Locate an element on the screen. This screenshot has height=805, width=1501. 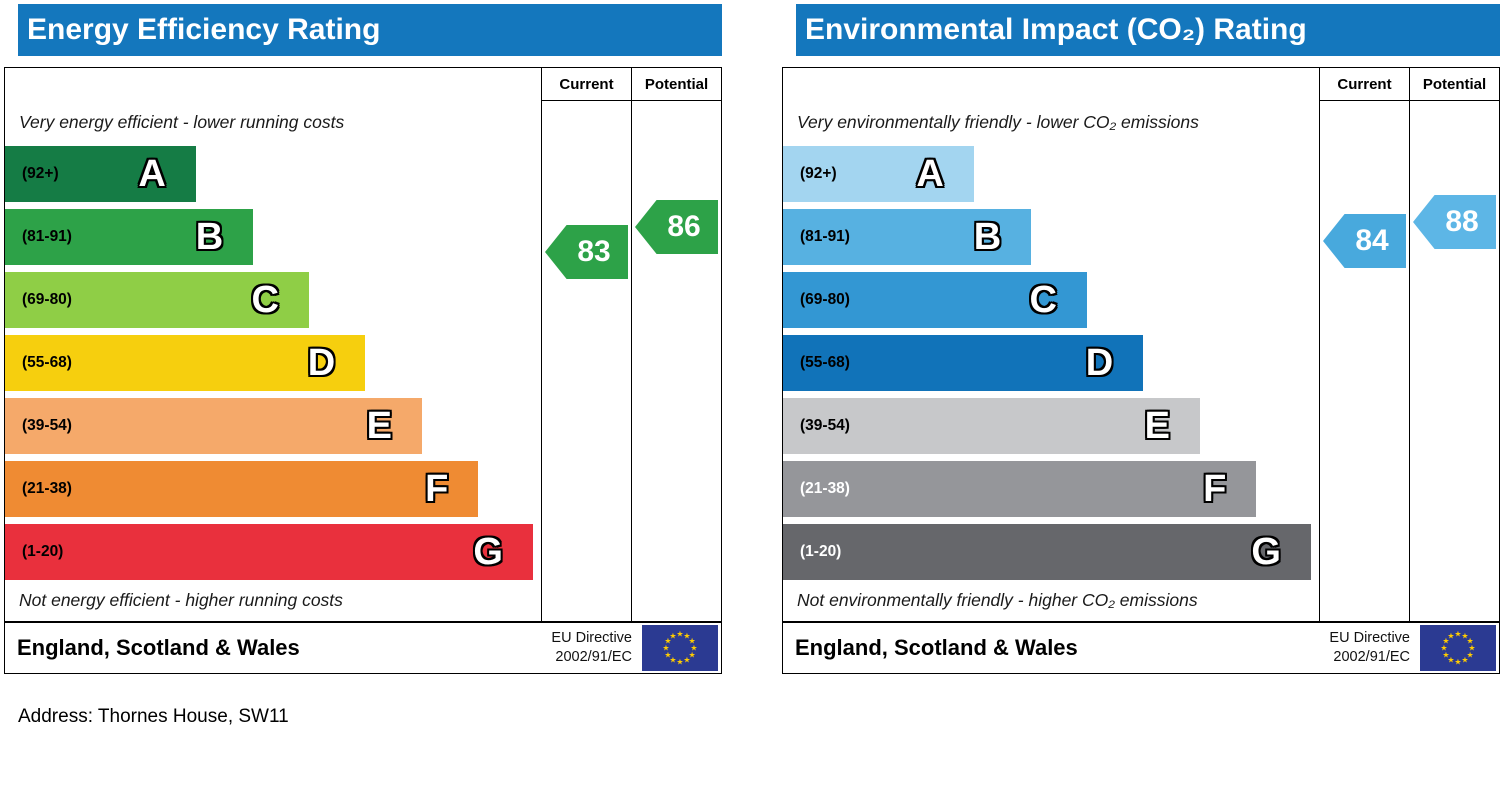
band-letter-b: B is located at coordinates (987, 237).